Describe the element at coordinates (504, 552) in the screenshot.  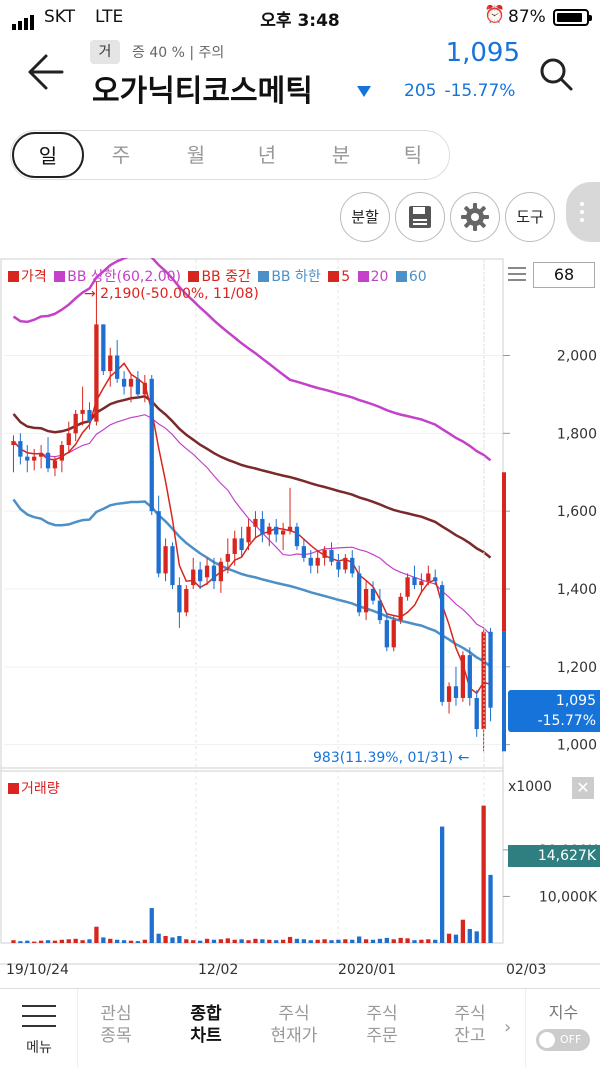
I see `price-range-up-bar` at that location.